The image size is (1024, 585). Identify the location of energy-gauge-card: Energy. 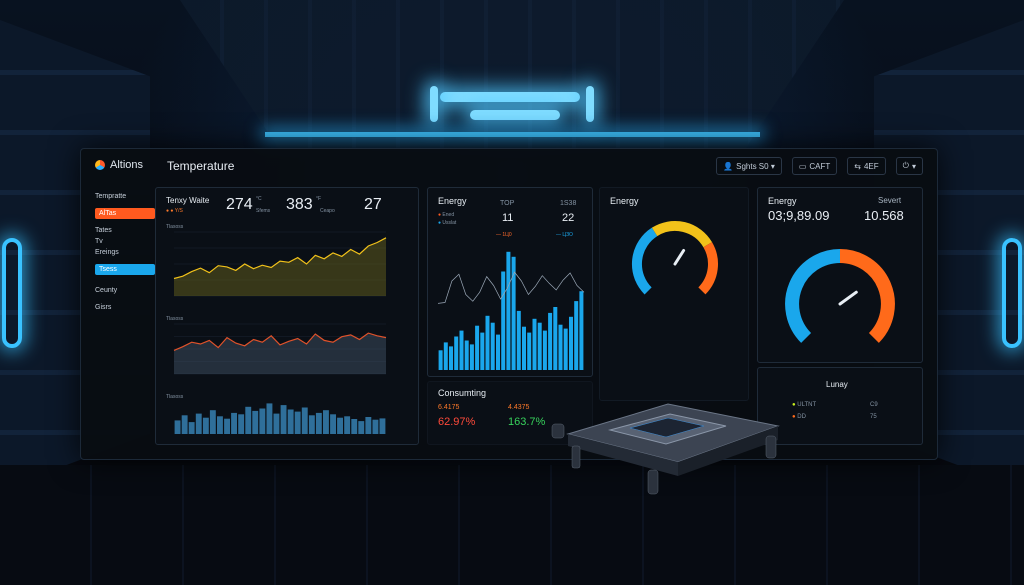
(674, 294).